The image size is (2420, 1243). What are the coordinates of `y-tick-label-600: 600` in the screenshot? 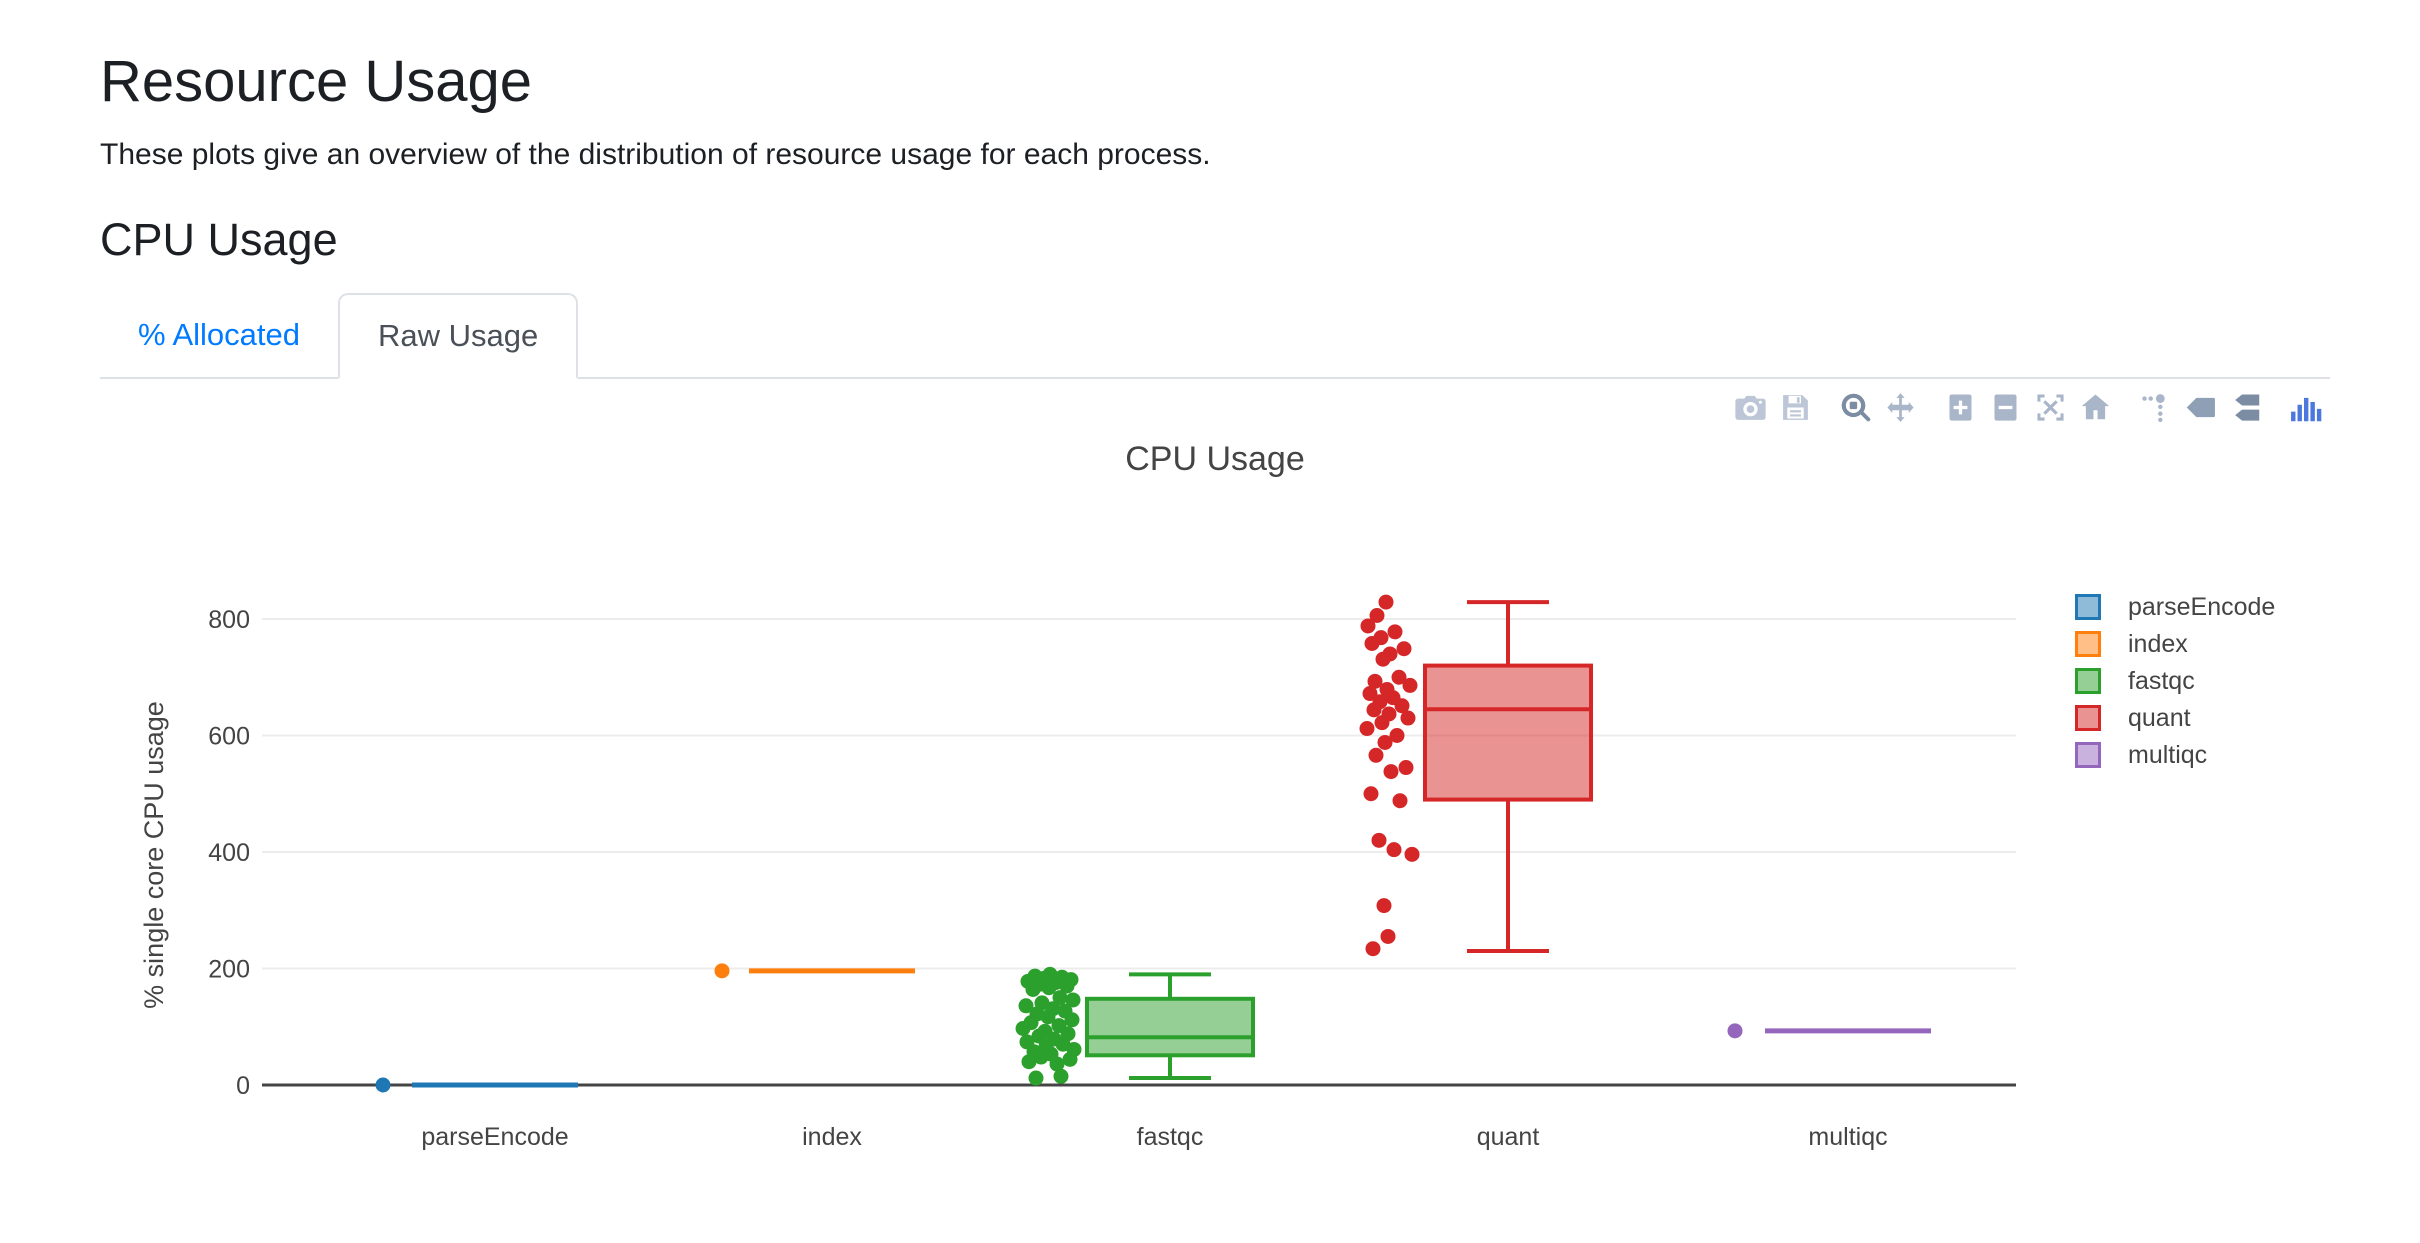 It's located at (229, 737).